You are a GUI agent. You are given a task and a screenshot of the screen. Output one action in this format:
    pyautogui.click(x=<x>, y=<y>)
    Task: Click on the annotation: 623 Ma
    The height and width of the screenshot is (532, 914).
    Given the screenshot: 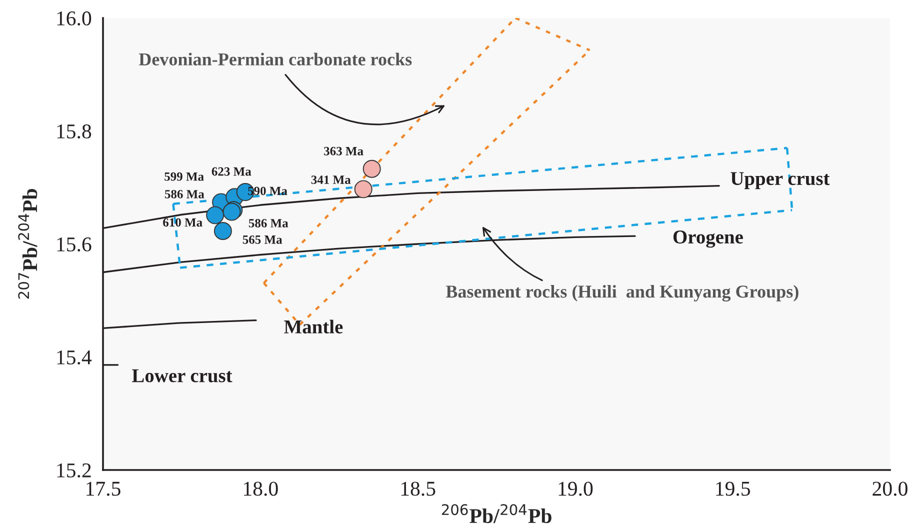 What is the action you would take?
    pyautogui.click(x=232, y=171)
    